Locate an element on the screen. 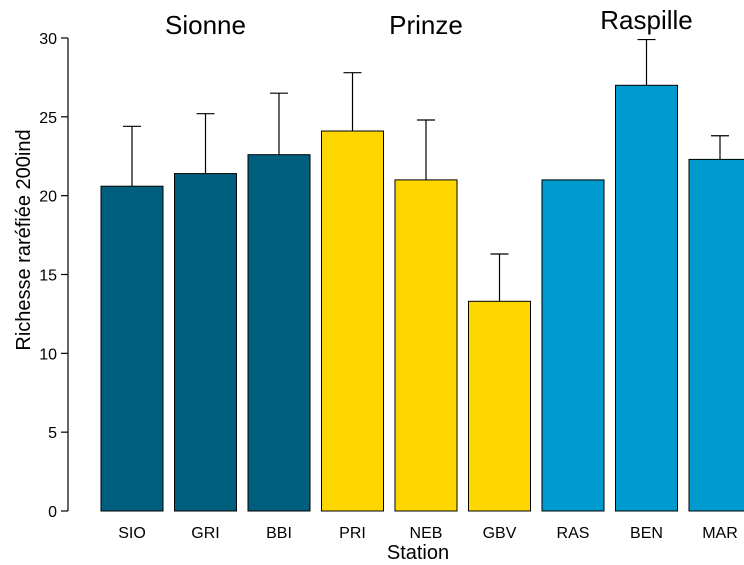  x-tick-label-gbv: GBV is located at coordinates (500, 533).